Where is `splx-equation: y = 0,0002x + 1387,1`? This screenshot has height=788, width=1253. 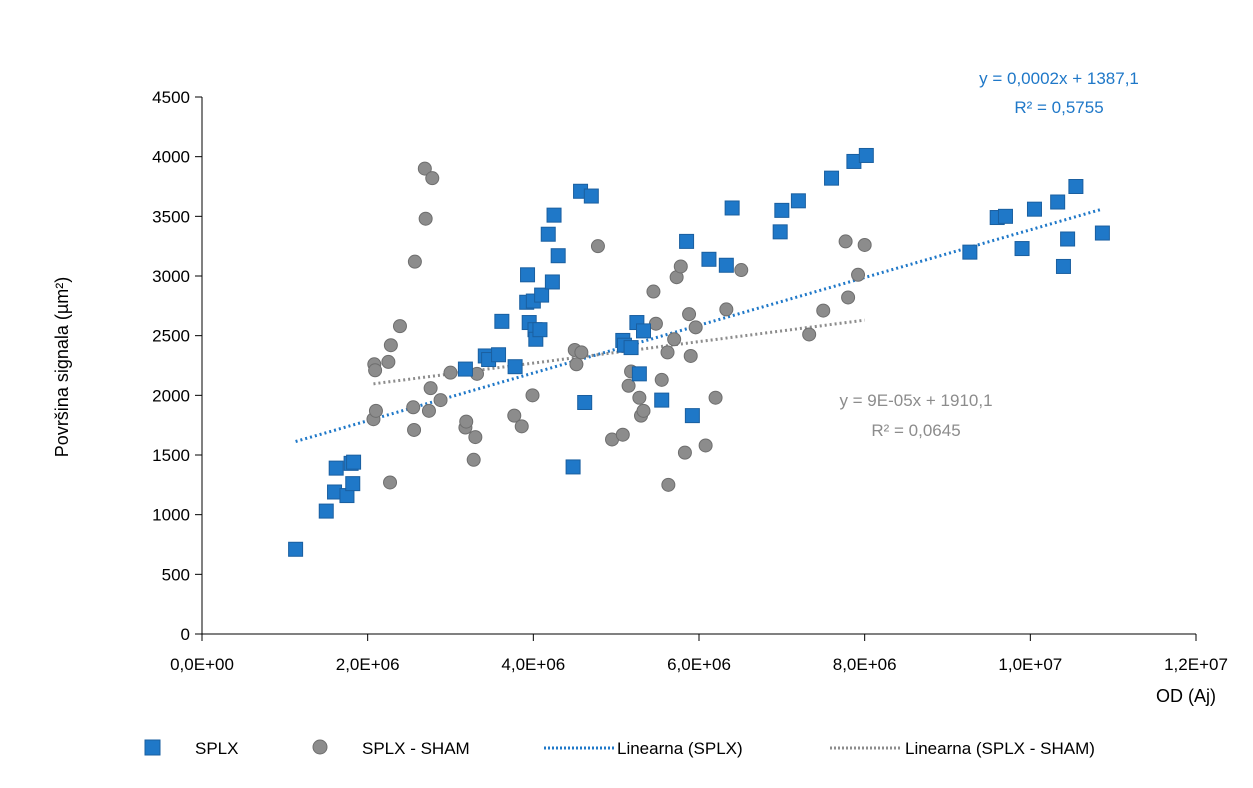
splx-equation: y = 0,0002x + 1387,1 is located at coordinates (1059, 78).